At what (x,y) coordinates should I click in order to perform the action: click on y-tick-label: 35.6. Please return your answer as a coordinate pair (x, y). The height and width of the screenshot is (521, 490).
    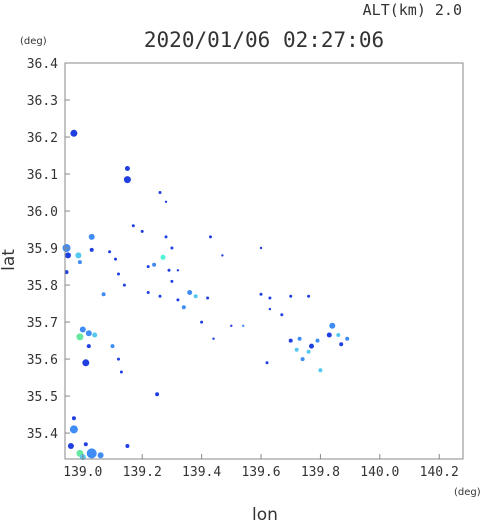
    Looking at the image, I should click on (42, 360).